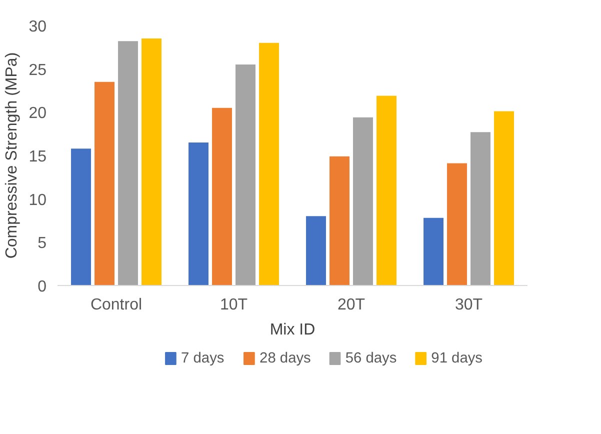 Image resolution: width=601 pixels, height=434 pixels. Describe the element at coordinates (37, 113) in the screenshot. I see `y-tick-label: 20` at that location.